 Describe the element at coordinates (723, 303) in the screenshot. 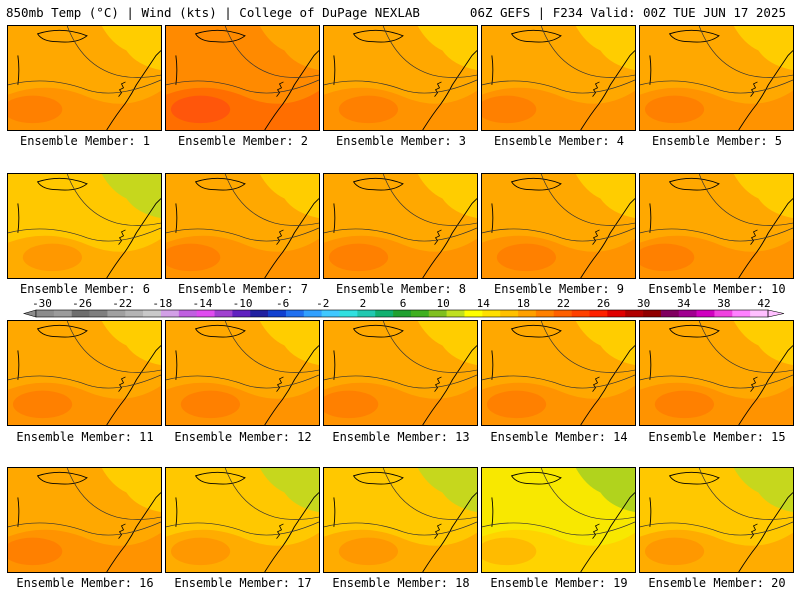

I see `colorbar-tick-label: 38` at that location.